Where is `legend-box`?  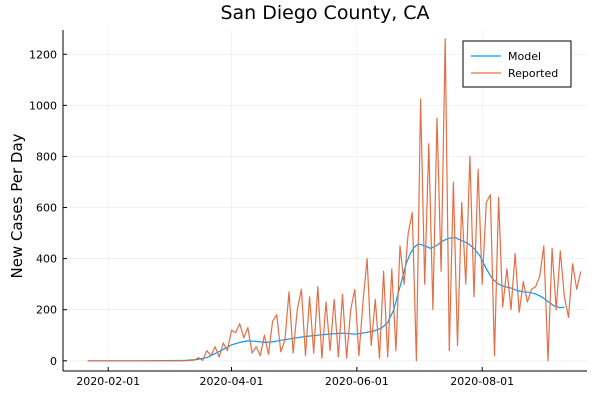
legend-box is located at coordinates (517, 64).